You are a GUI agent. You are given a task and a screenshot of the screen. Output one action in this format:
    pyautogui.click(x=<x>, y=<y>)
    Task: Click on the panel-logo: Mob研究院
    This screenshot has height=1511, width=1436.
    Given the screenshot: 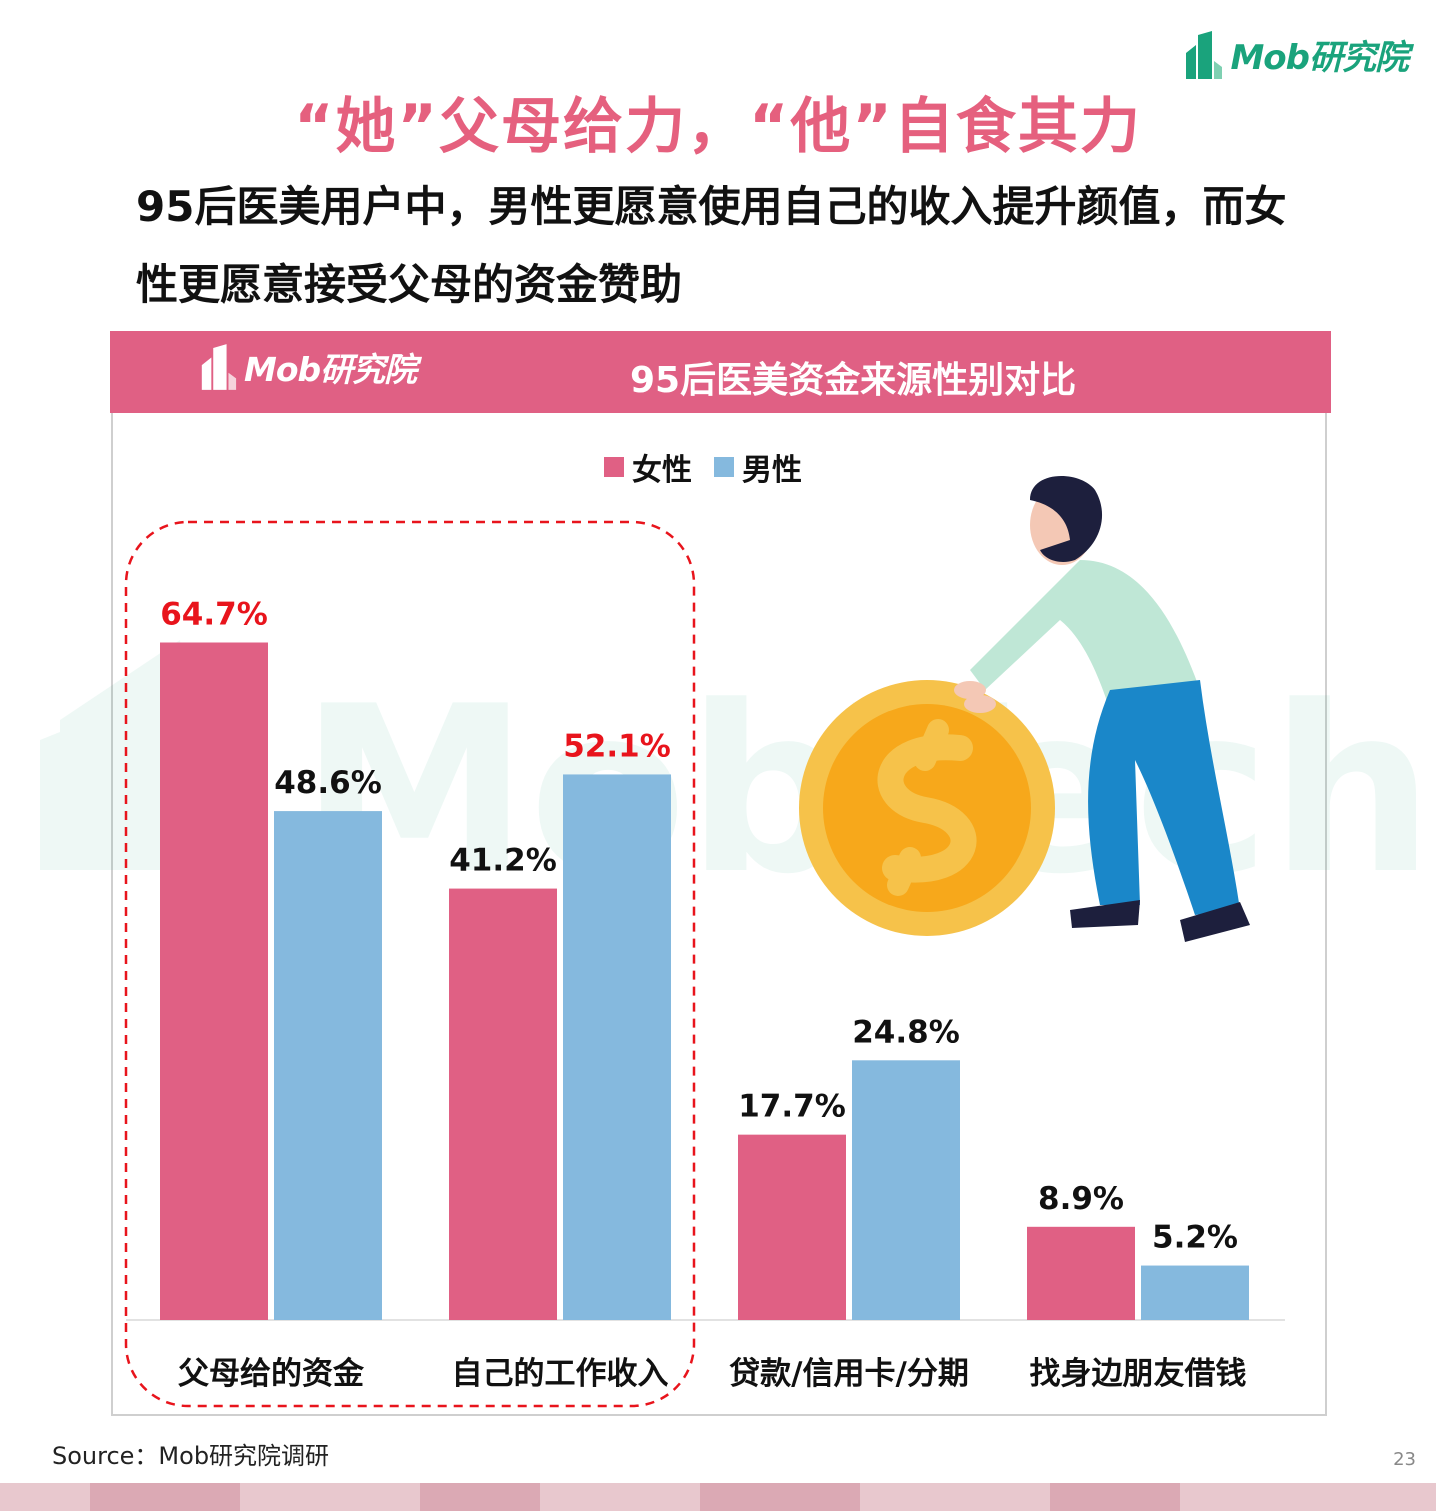 What is the action you would take?
    pyautogui.click(x=307, y=367)
    